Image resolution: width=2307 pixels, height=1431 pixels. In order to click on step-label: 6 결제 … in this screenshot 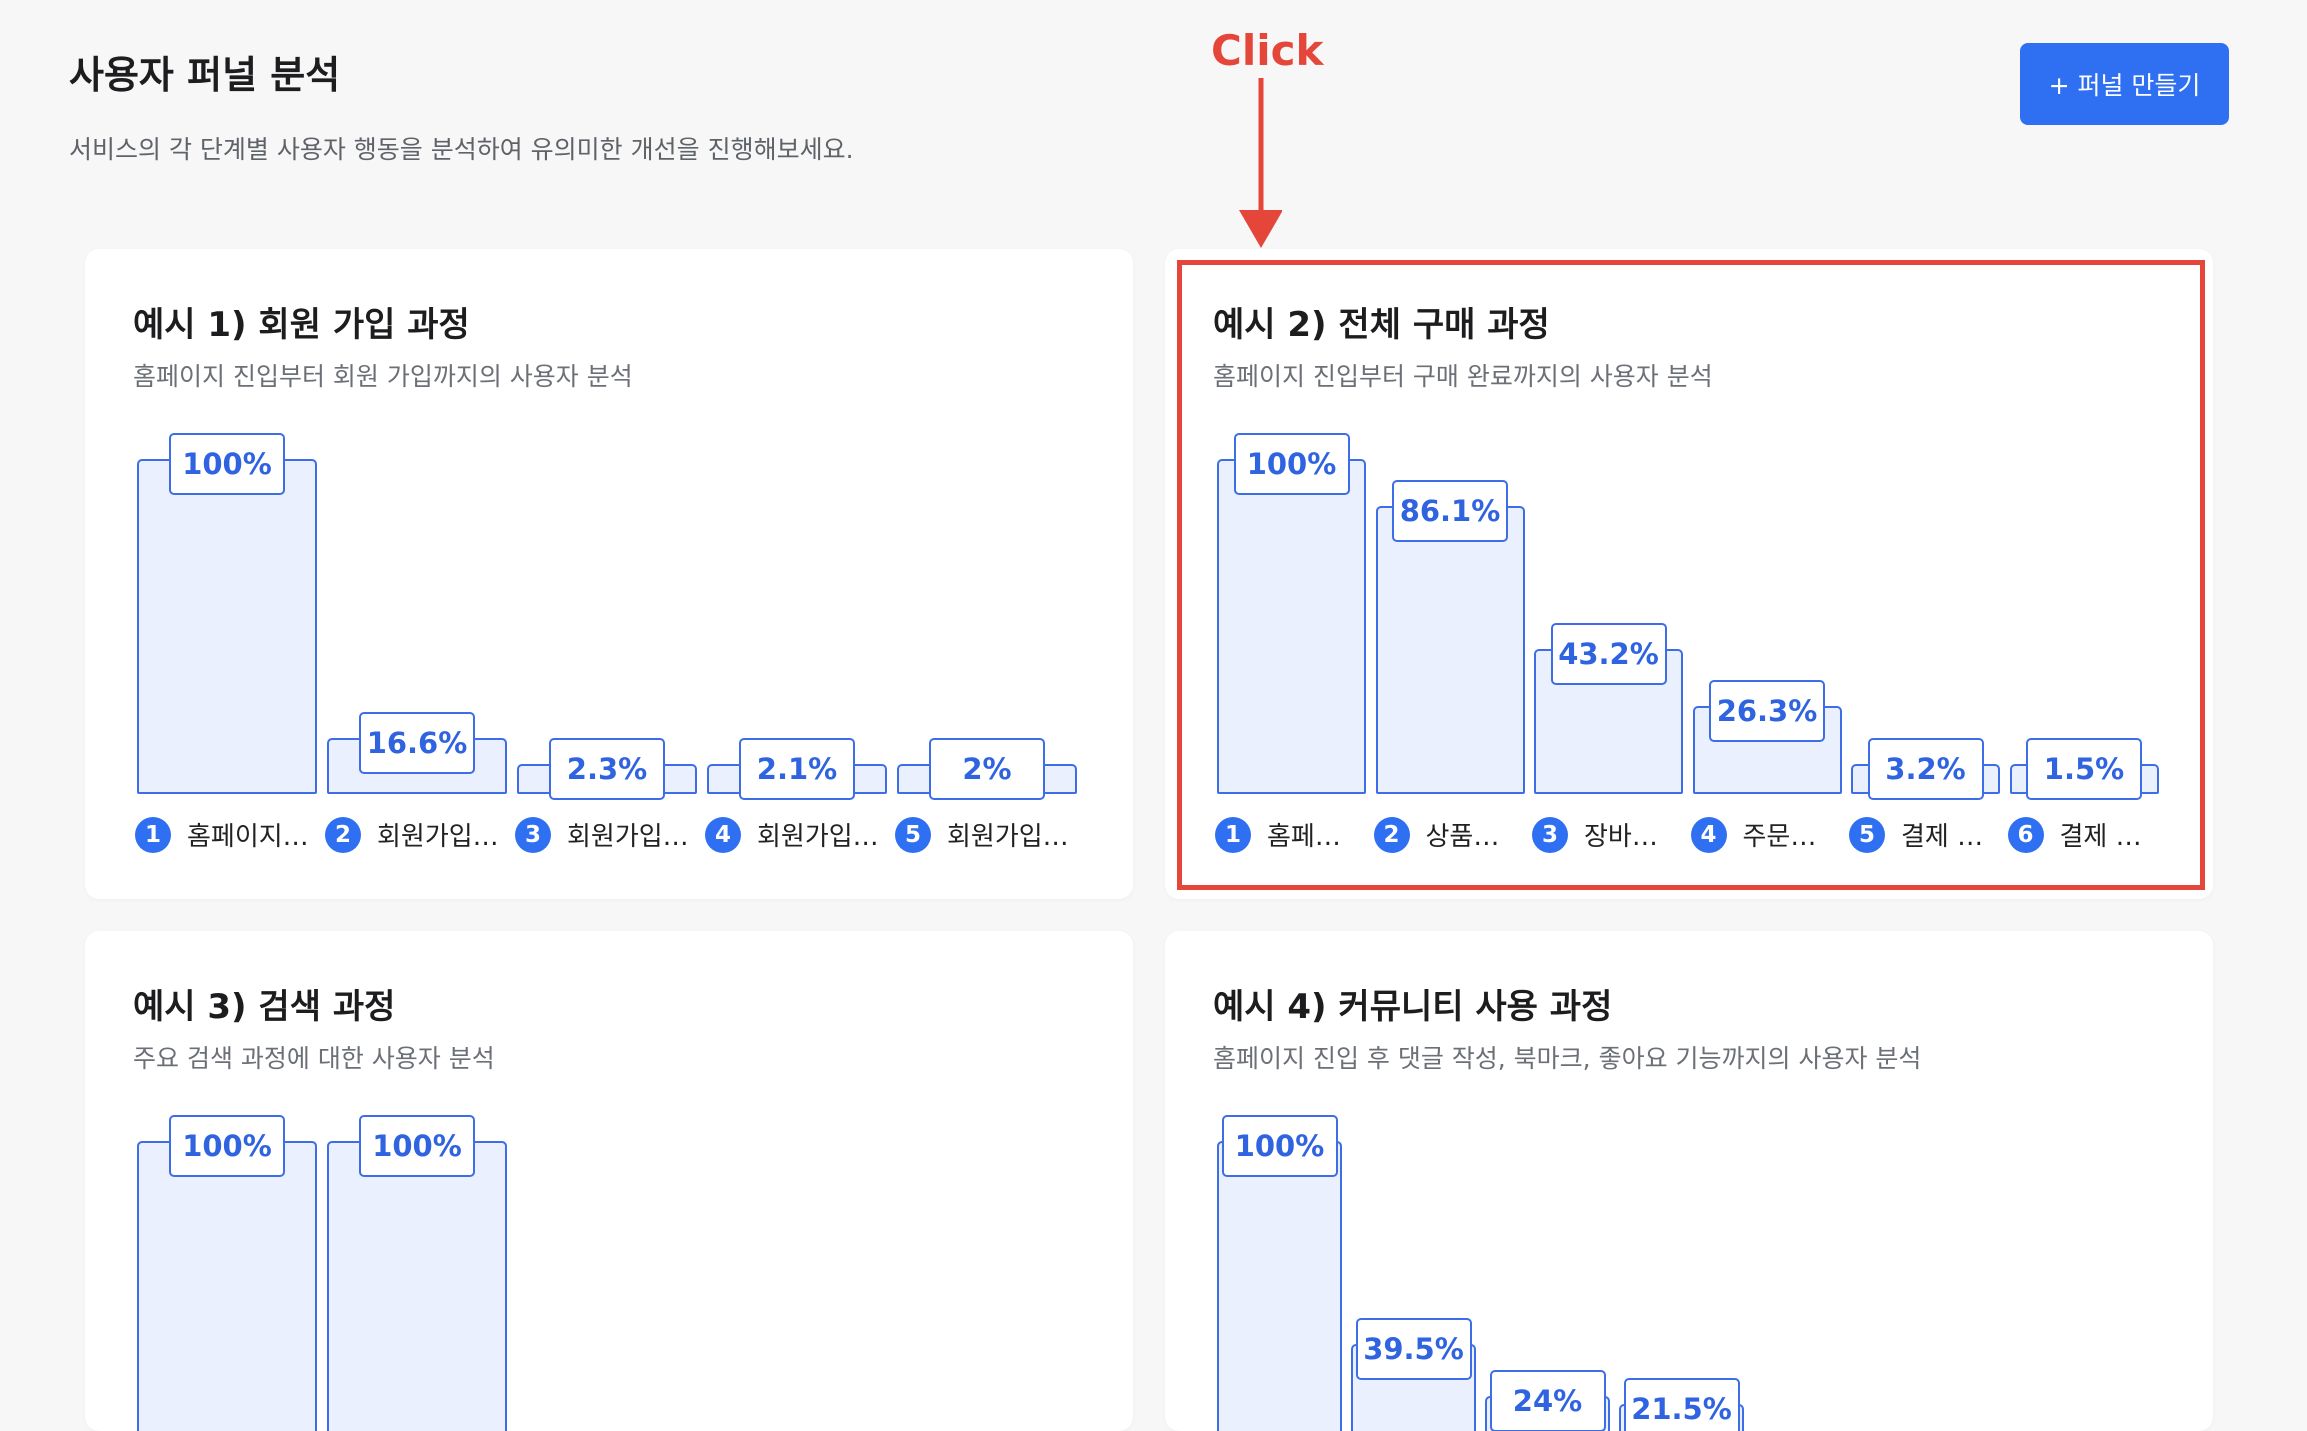, I will do `click(2084, 834)`.